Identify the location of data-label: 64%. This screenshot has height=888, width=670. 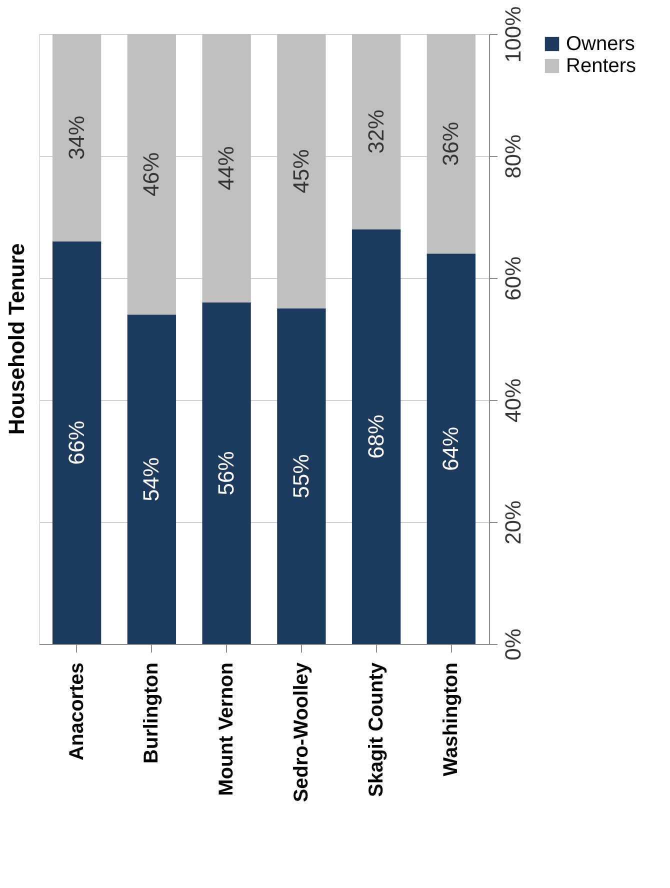
(451, 448).